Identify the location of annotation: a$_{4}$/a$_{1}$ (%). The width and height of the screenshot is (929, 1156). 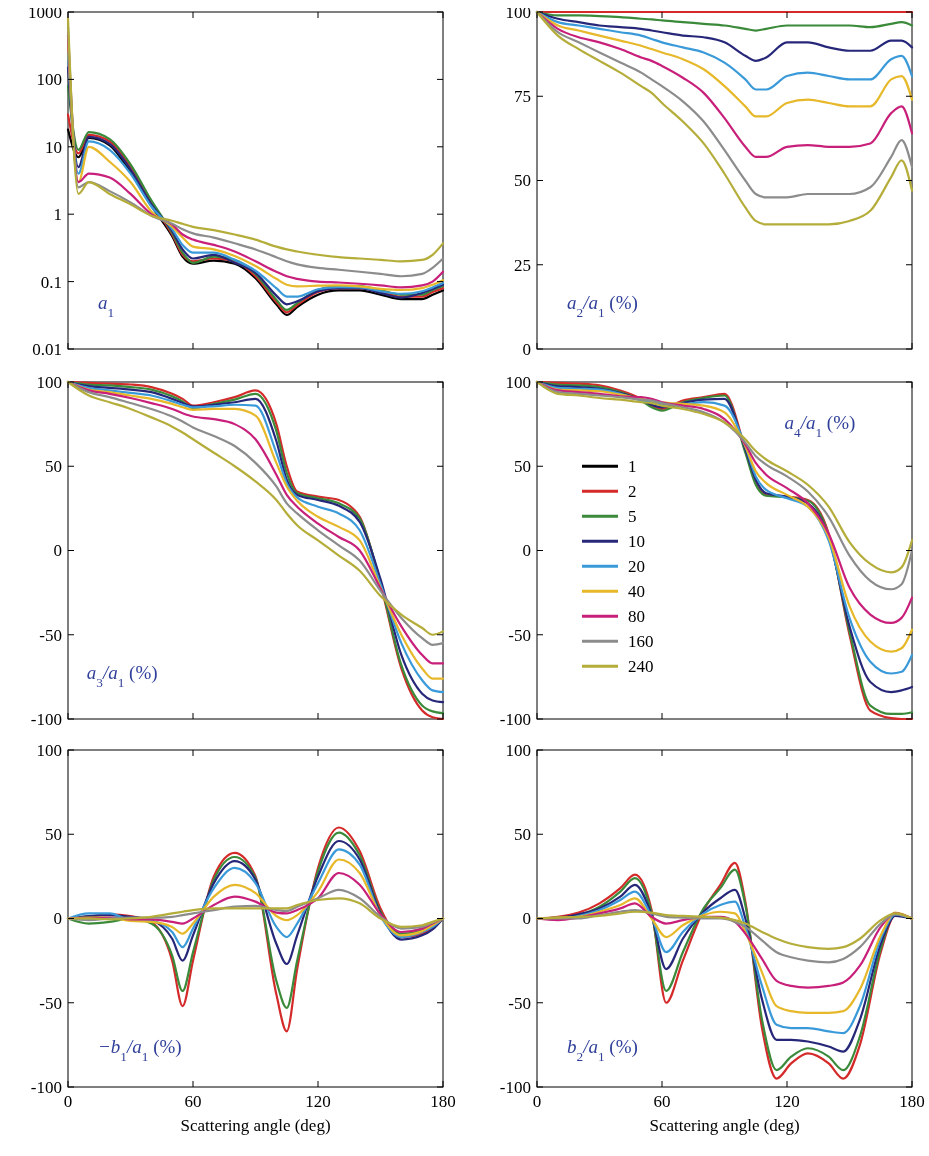
(820, 426).